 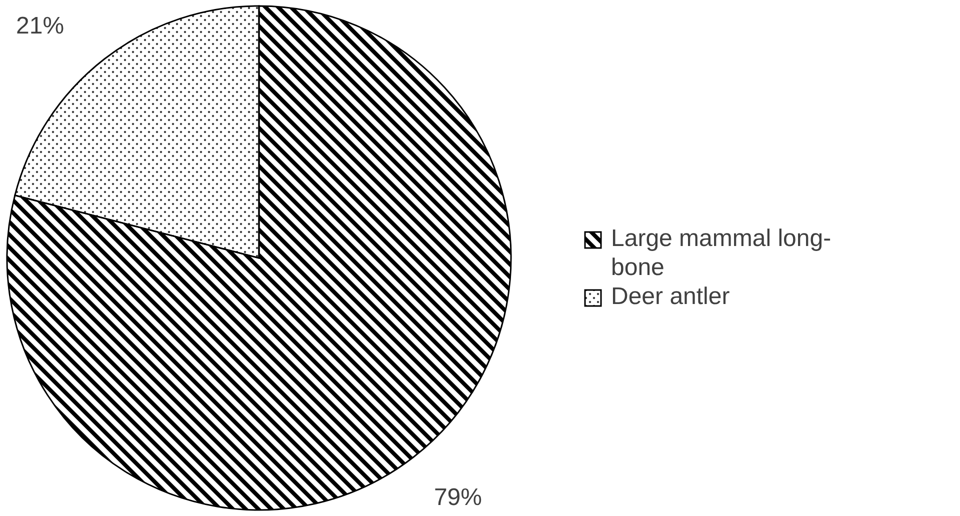 What do you see at coordinates (458, 498) in the screenshot?
I see `data-label: 79%` at bounding box center [458, 498].